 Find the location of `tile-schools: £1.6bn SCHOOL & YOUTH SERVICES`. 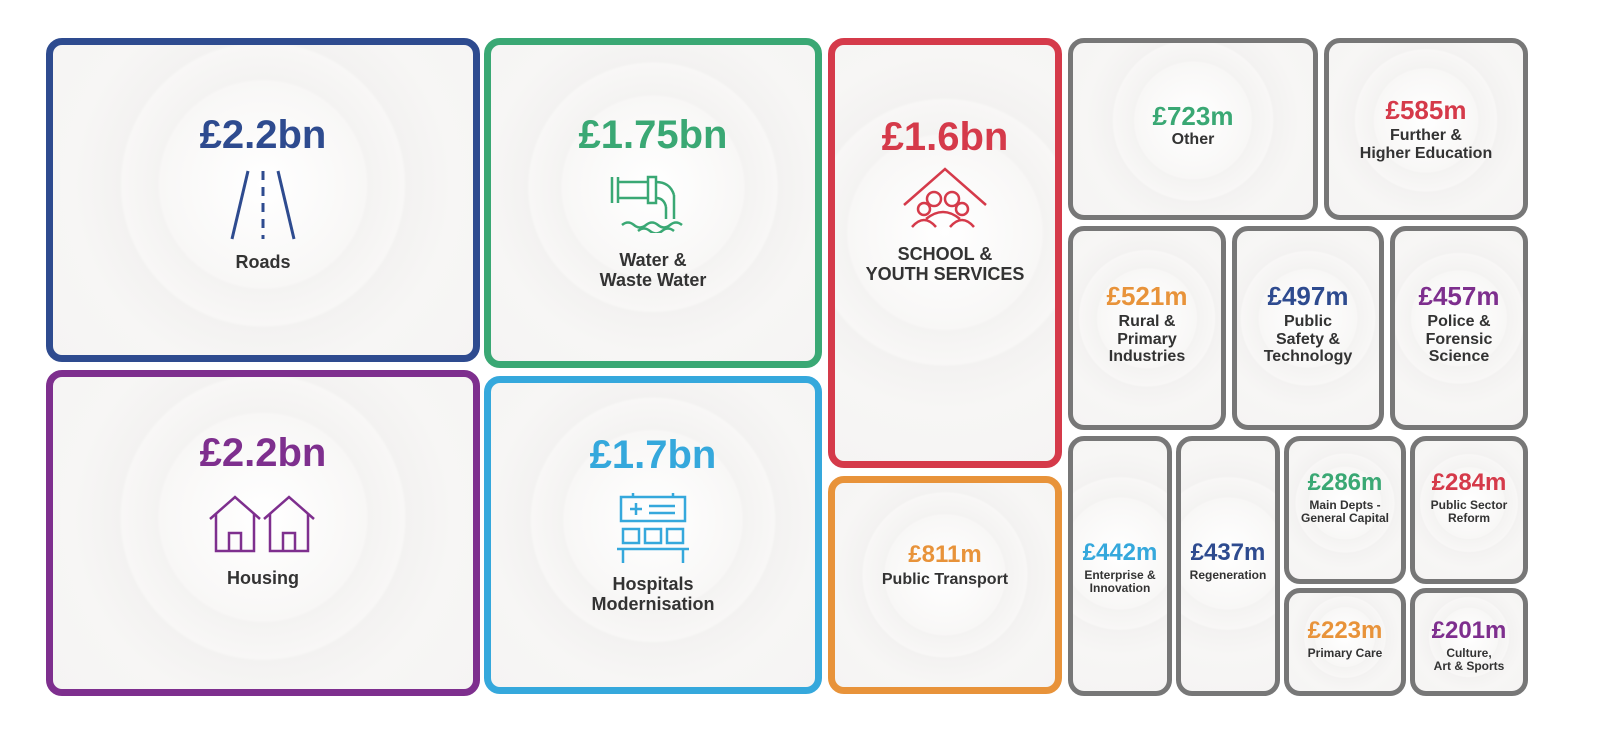

tile-schools: £1.6bn SCHOOL & YOUTH SERVICES is located at coordinates (945, 253).